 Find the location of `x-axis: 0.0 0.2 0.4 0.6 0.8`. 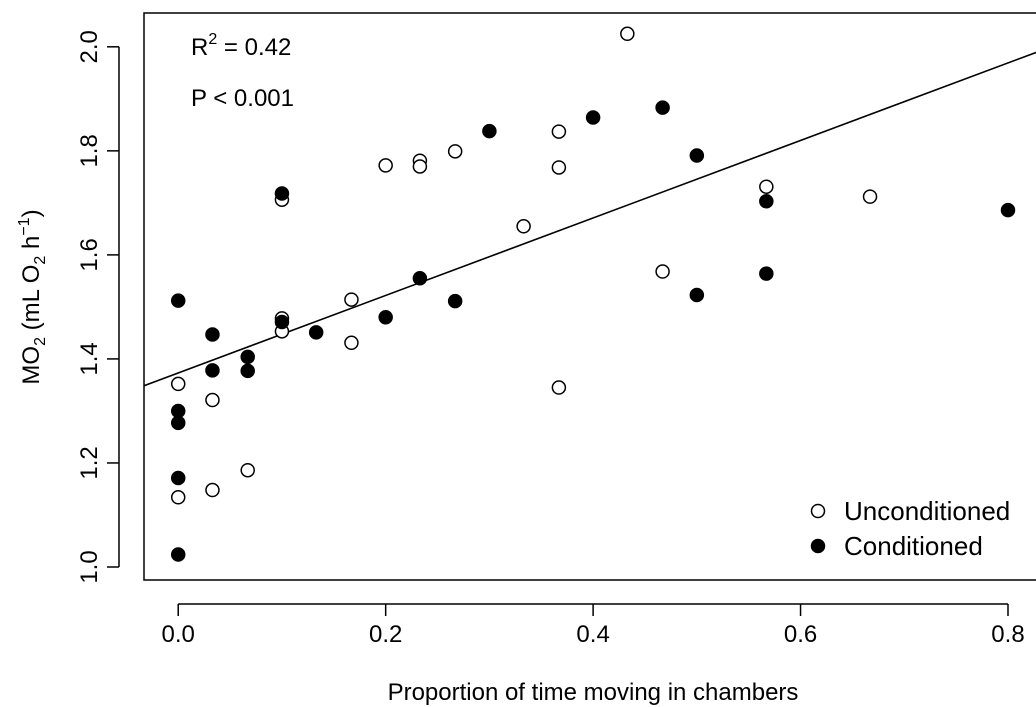

x-axis: 0.0 0.2 0.4 0.6 0.8 is located at coordinates (593, 625).